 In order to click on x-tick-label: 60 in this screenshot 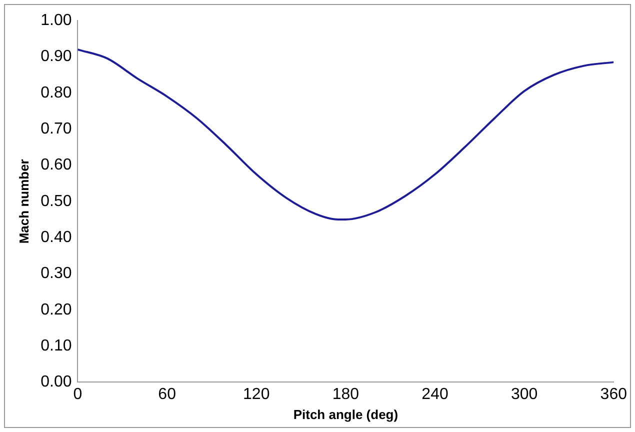, I will do `click(167, 395)`.